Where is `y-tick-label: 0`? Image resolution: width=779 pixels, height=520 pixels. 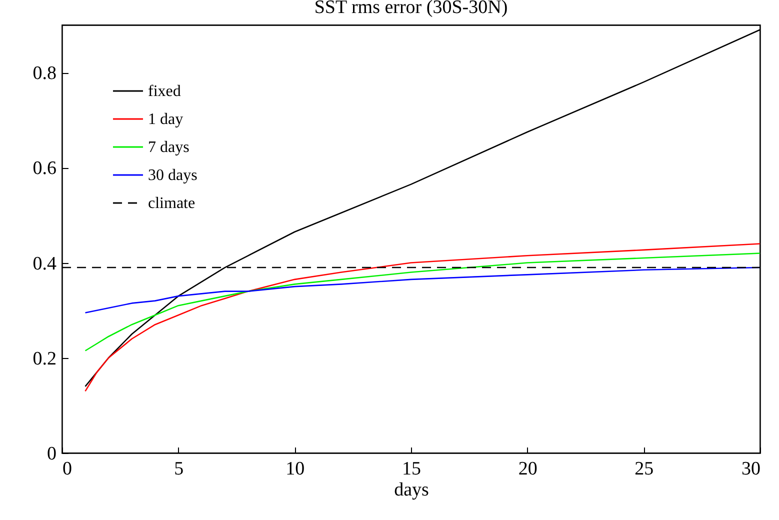 y-tick-label: 0 is located at coordinates (51, 454).